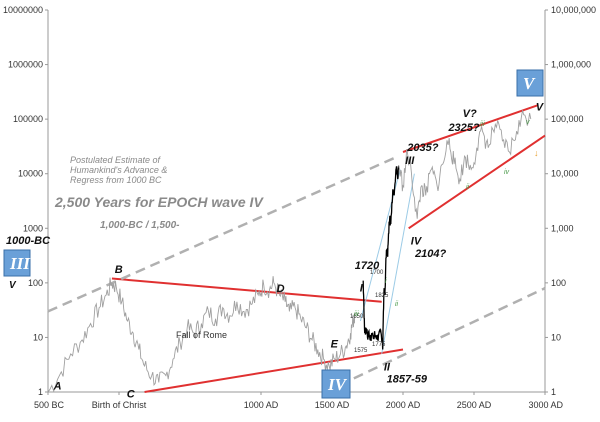 The image size is (600, 422). Describe the element at coordinates (49, 405) in the screenshot. I see `x-tick-label: 500 BC` at that location.